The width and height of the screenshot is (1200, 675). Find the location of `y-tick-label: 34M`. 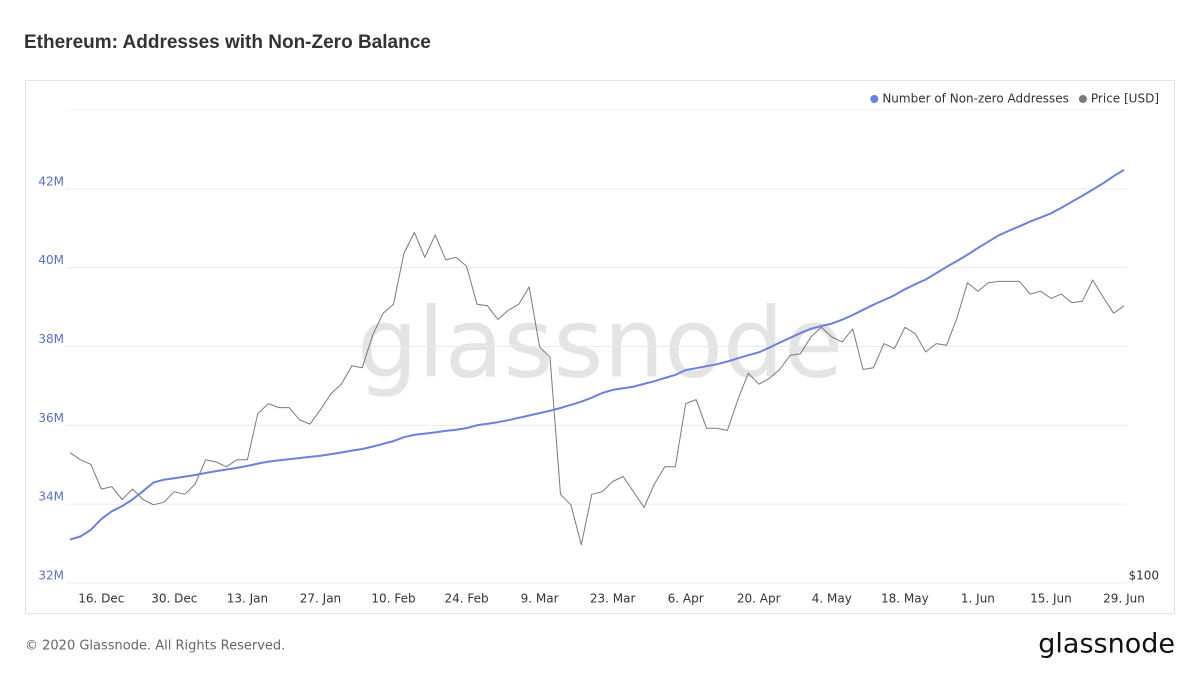

y-tick-label: 34M is located at coordinates (51, 497).